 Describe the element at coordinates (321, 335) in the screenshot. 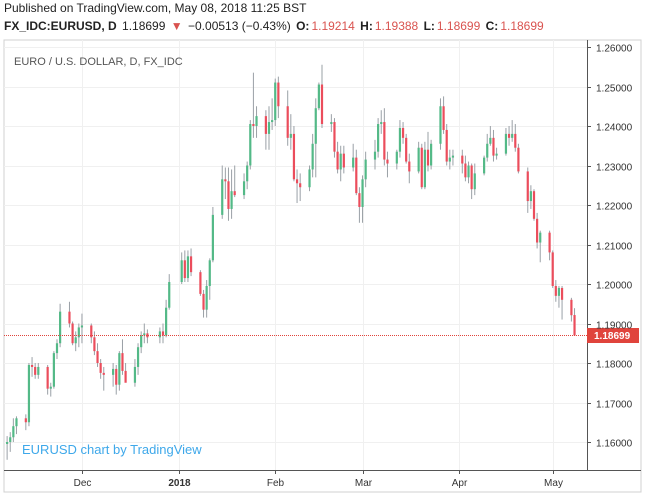

I see `last-price-line: 1.18699` at that location.